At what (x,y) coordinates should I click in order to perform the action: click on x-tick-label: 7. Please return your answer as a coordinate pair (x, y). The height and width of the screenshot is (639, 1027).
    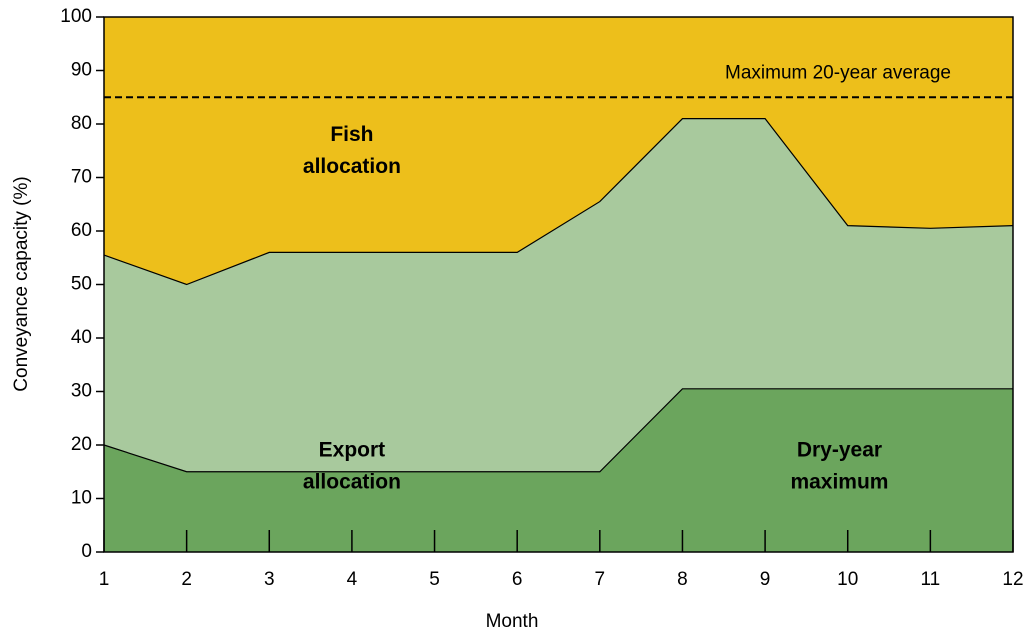
    Looking at the image, I should click on (600, 579).